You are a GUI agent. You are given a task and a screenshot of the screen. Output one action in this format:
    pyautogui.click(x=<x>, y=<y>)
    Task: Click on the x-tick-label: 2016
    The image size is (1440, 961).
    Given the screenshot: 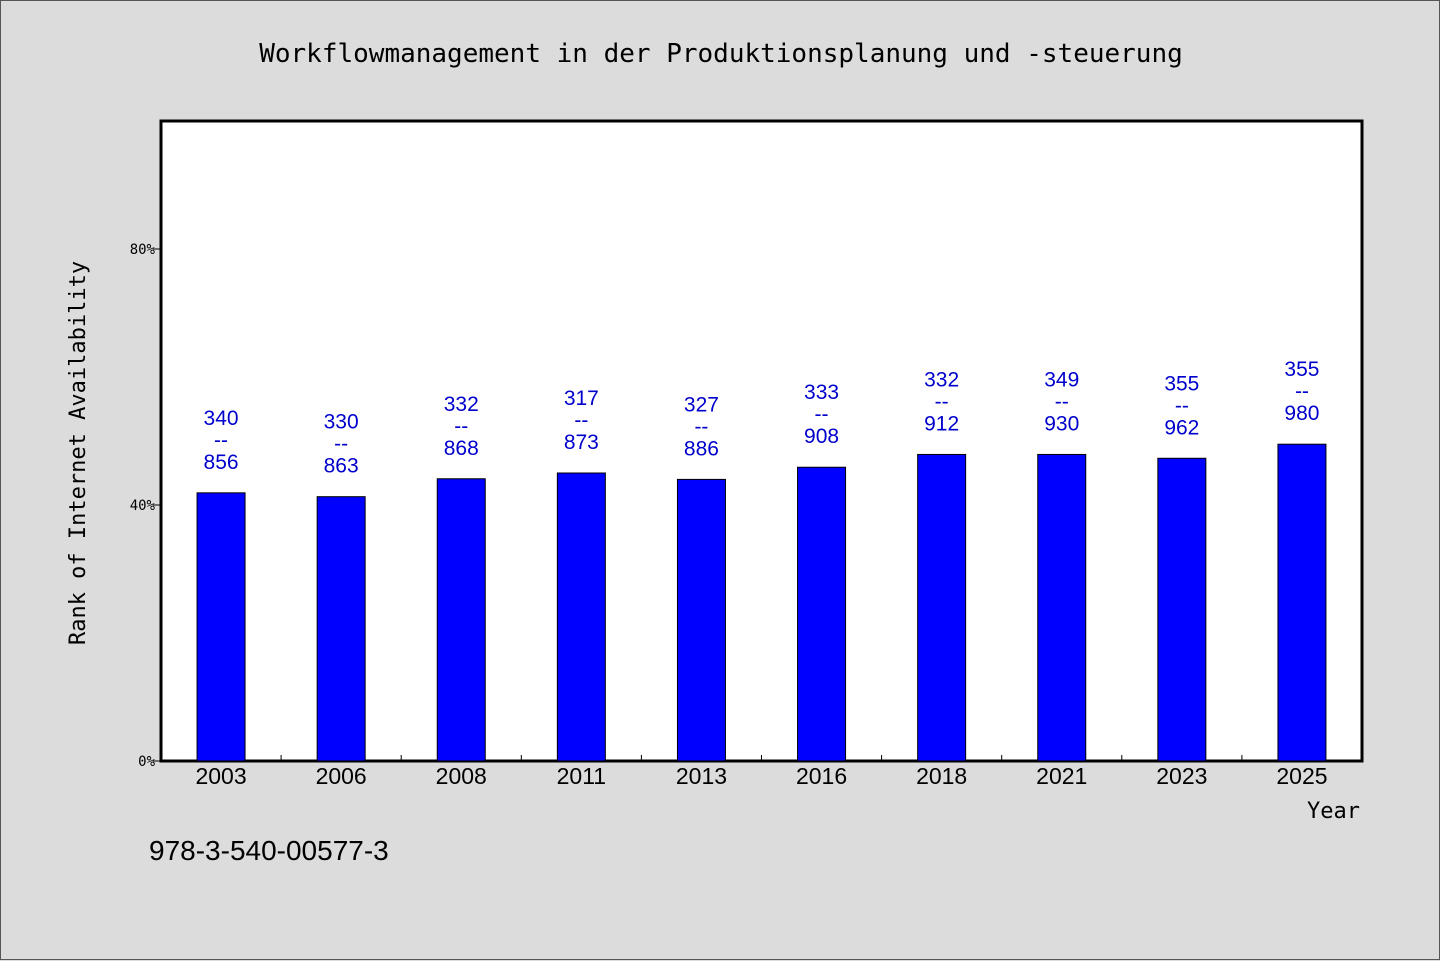 What is the action you would take?
    pyautogui.click(x=821, y=776)
    